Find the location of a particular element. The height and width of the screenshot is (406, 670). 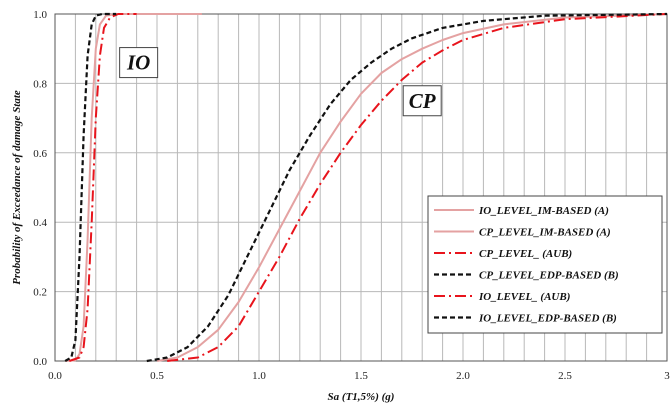

y-tick-label: 0.0 is located at coordinates (40, 362).